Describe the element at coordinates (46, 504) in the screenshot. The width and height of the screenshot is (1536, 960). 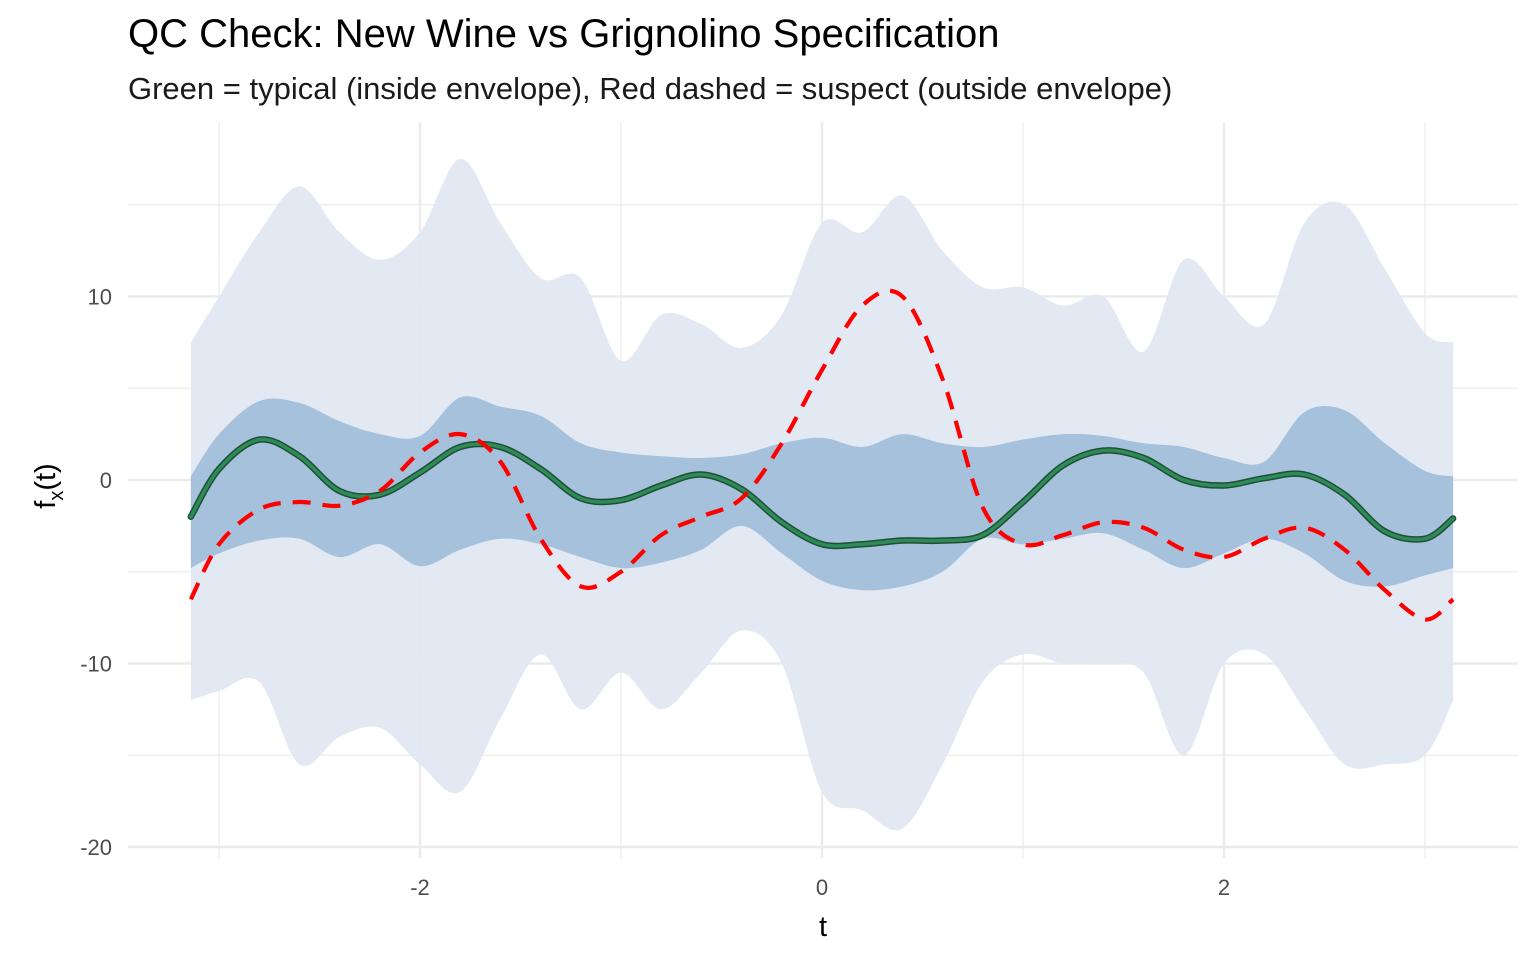
I see `y-axis-title-main: f` at that location.